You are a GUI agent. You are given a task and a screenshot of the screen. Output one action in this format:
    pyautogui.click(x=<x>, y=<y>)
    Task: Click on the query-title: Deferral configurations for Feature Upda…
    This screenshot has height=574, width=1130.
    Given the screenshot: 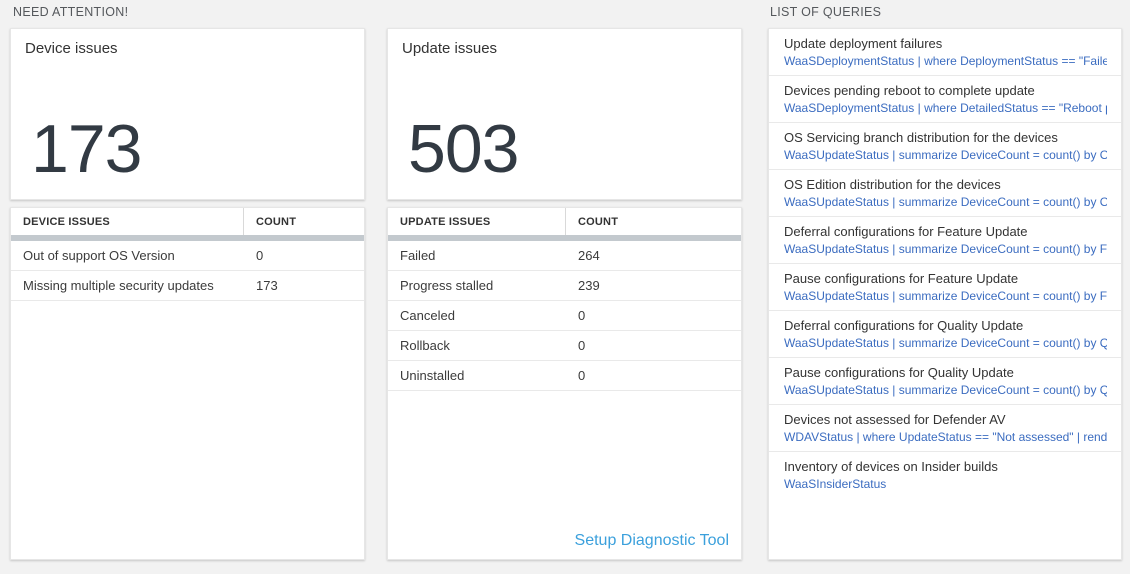 What is the action you would take?
    pyautogui.click(x=906, y=231)
    